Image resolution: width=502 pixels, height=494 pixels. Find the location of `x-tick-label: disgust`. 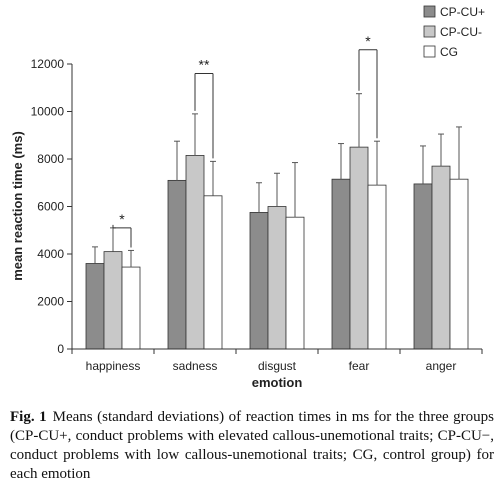

x-tick-label: disgust is located at coordinates (277, 366).